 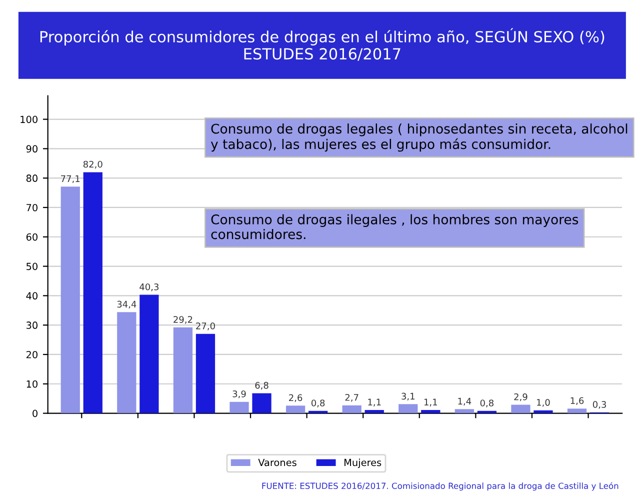 What do you see at coordinates (149, 287) in the screenshot?
I see `data-label: 40,3` at bounding box center [149, 287].